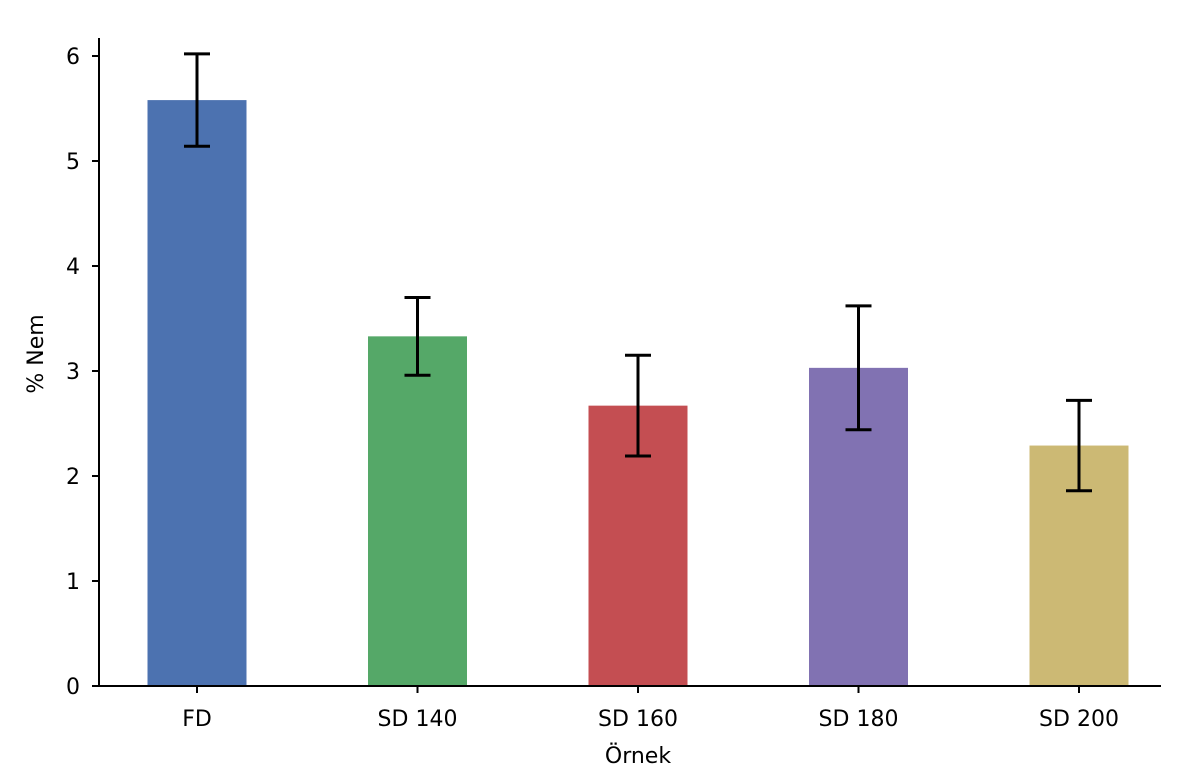  I want to click on y-tick-label-4: 4, so click(73, 267).